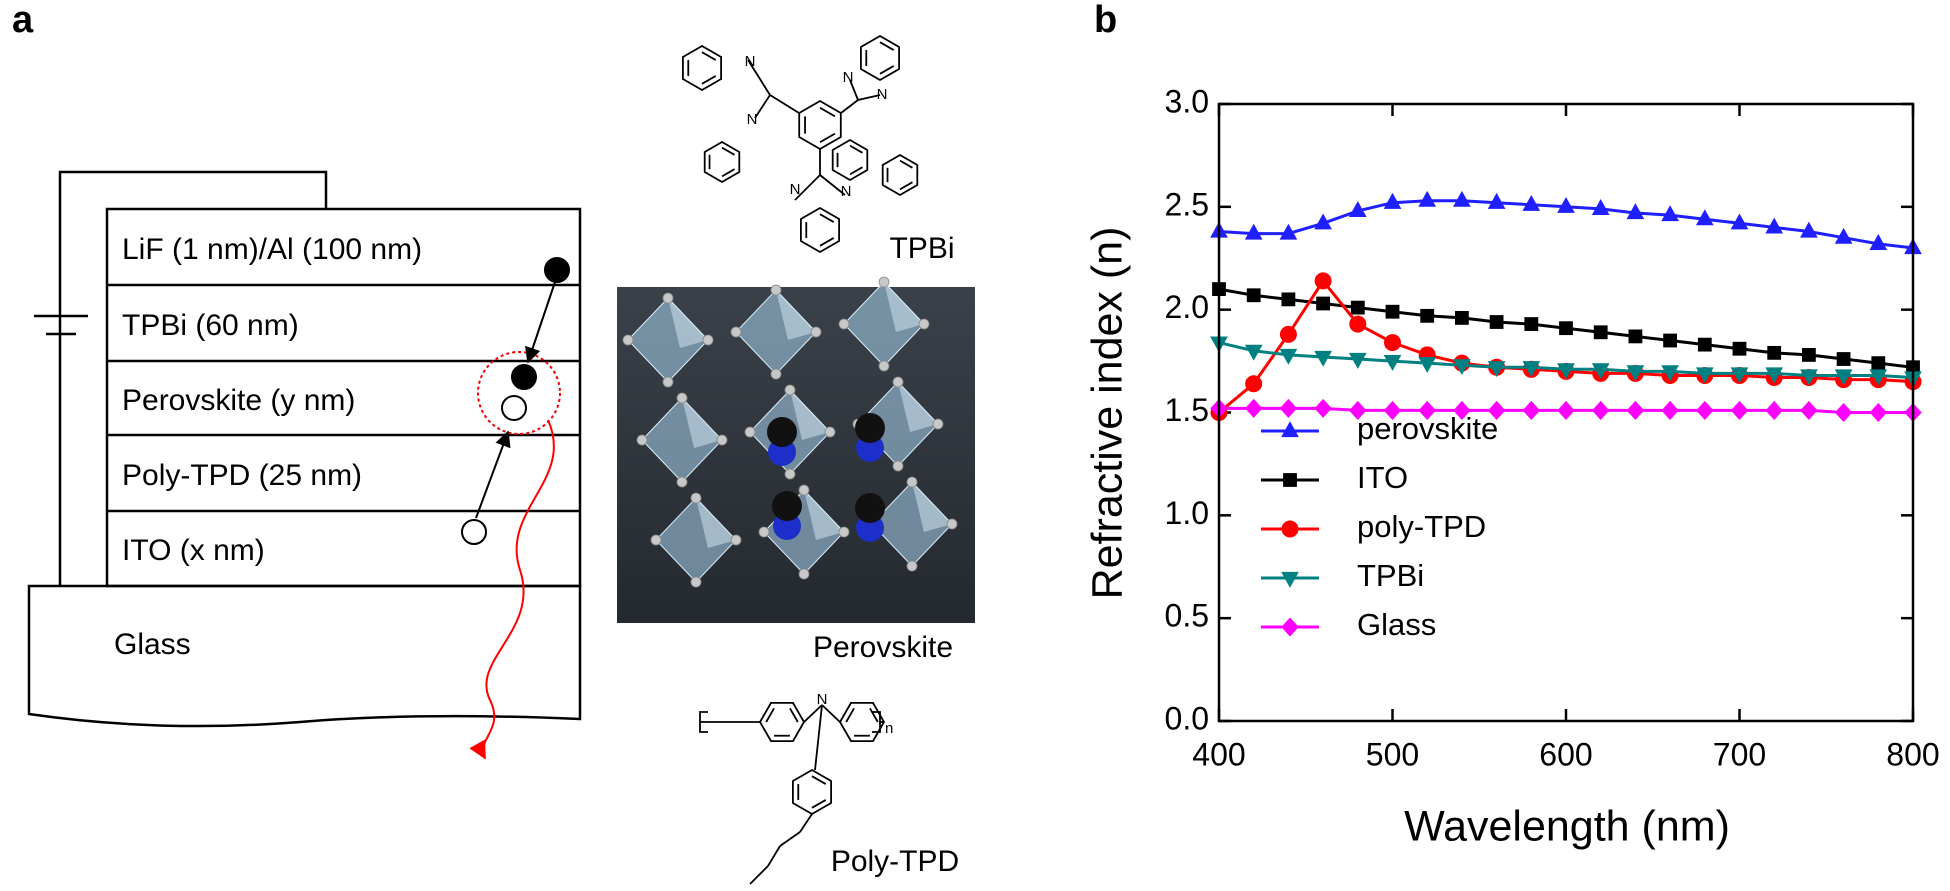 This screenshot has width=1950, height=891. I want to click on layer-label: TPBi (60 nm), so click(210, 325).